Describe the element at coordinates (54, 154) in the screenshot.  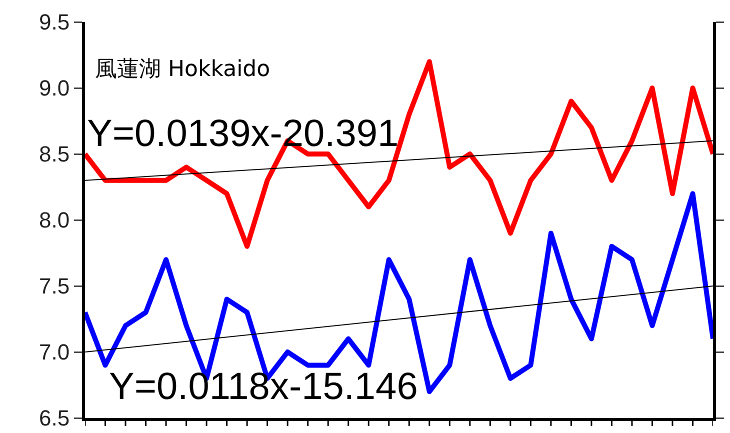
I see `y-tick-label: 8.5` at that location.